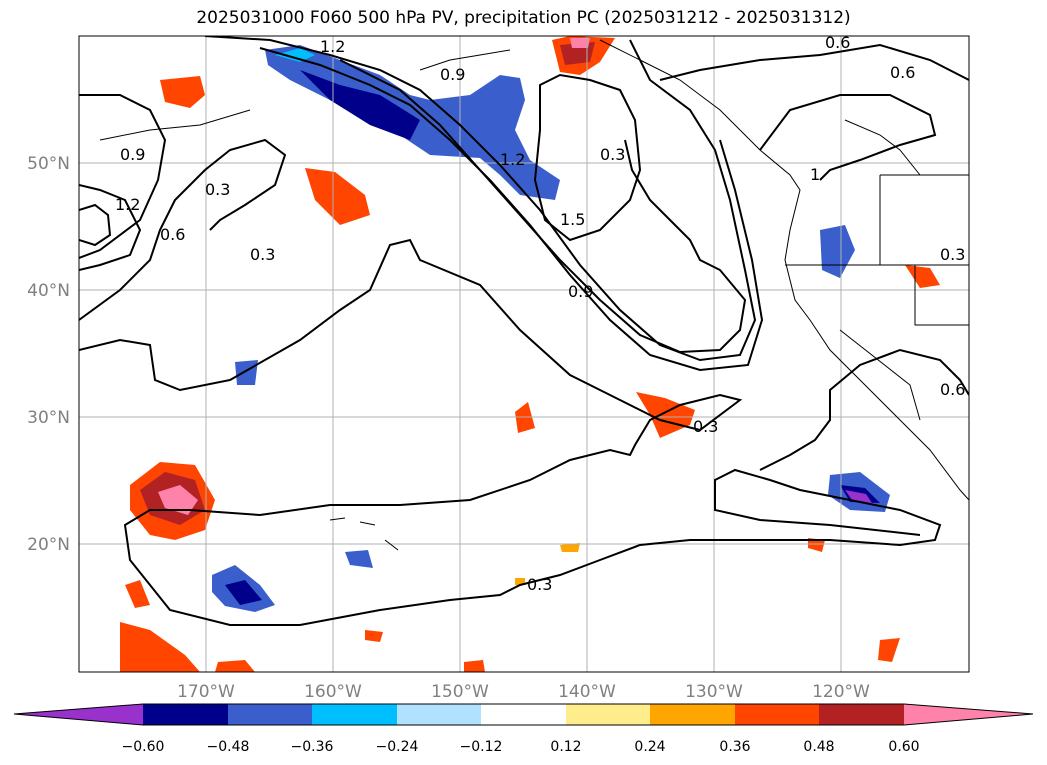 Image resolution: width=1047 pixels, height=765 pixels. I want to click on longitude-labels: 170°W 160°W 150°W 140°W 130°W 120°W, so click(523, 692).